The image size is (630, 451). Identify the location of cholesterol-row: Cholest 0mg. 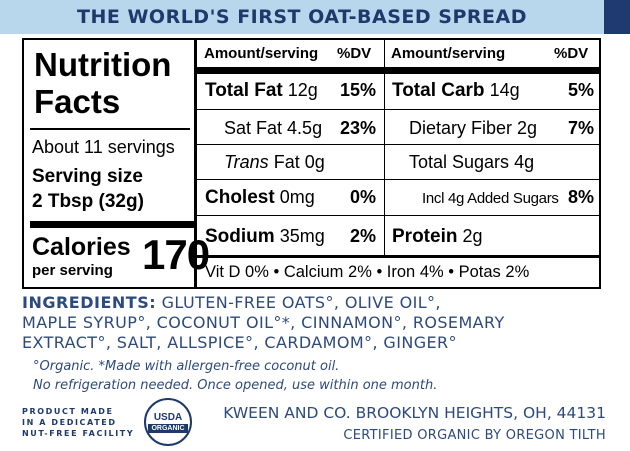
(260, 198).